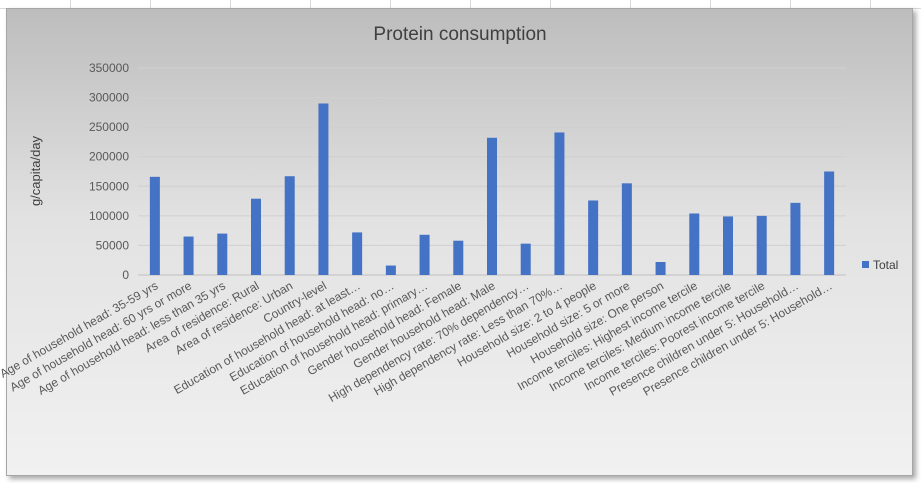  I want to click on legend-swatch, so click(865, 264).